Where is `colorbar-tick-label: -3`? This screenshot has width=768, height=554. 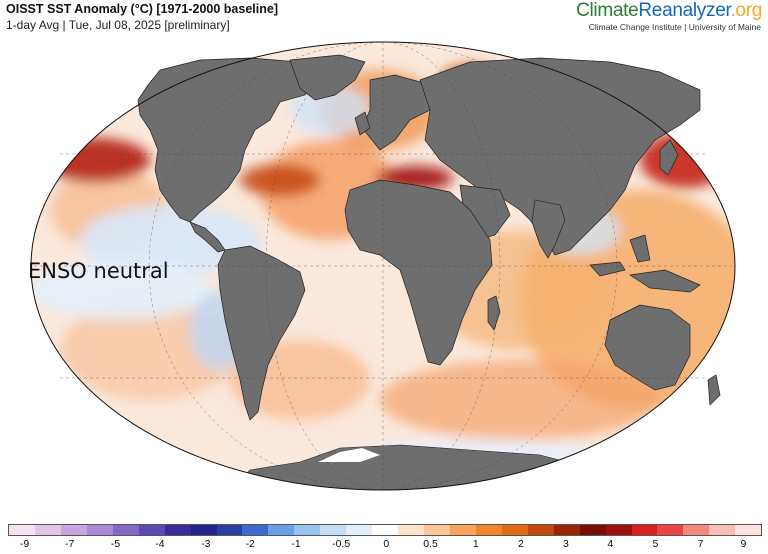 colorbar-tick-label: -3 is located at coordinates (206, 544).